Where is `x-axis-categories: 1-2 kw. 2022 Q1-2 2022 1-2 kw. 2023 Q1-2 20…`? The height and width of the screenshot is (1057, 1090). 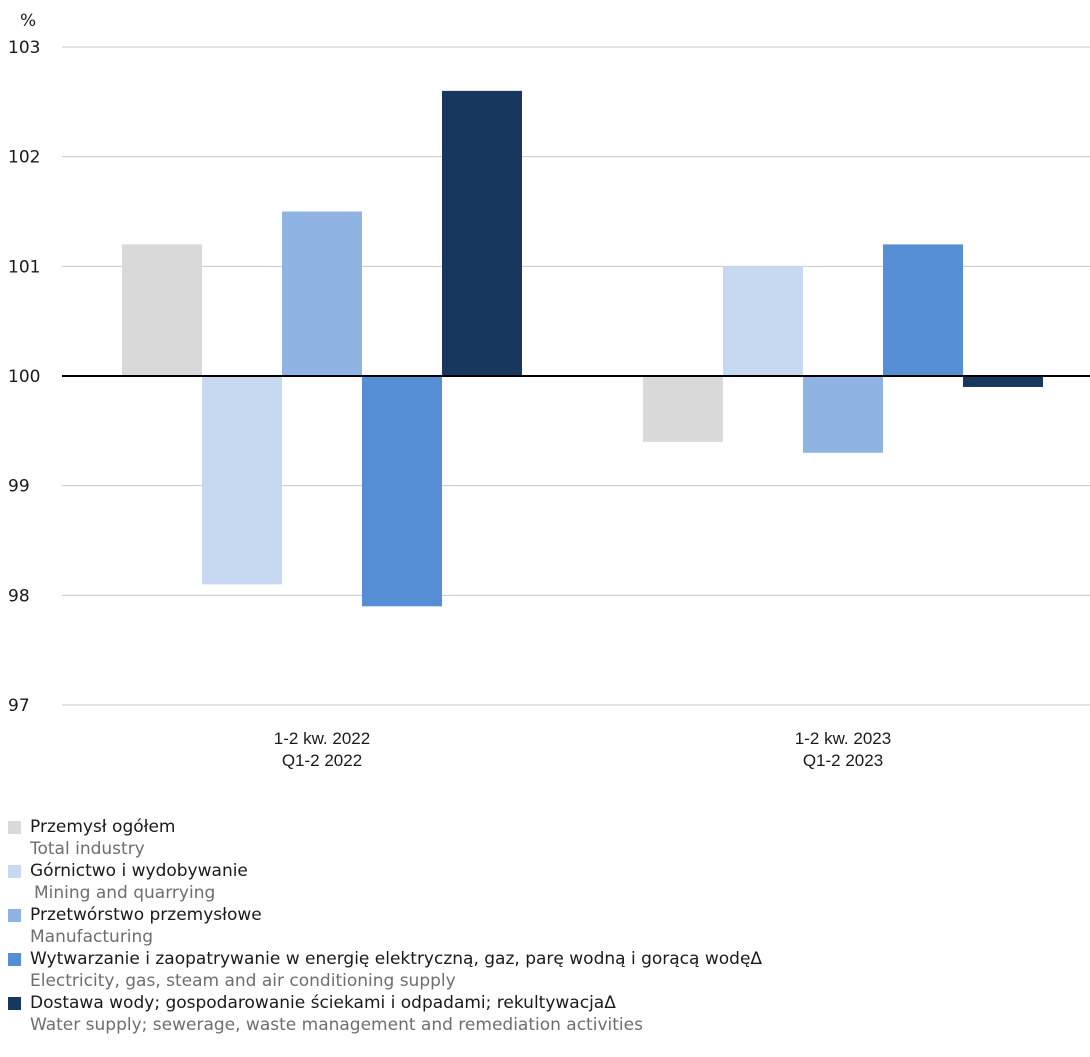
x-axis-categories: 1-2 kw. 2022 Q1-2 2022 1-2 kw. 2023 Q1-2 20… is located at coordinates (582, 749).